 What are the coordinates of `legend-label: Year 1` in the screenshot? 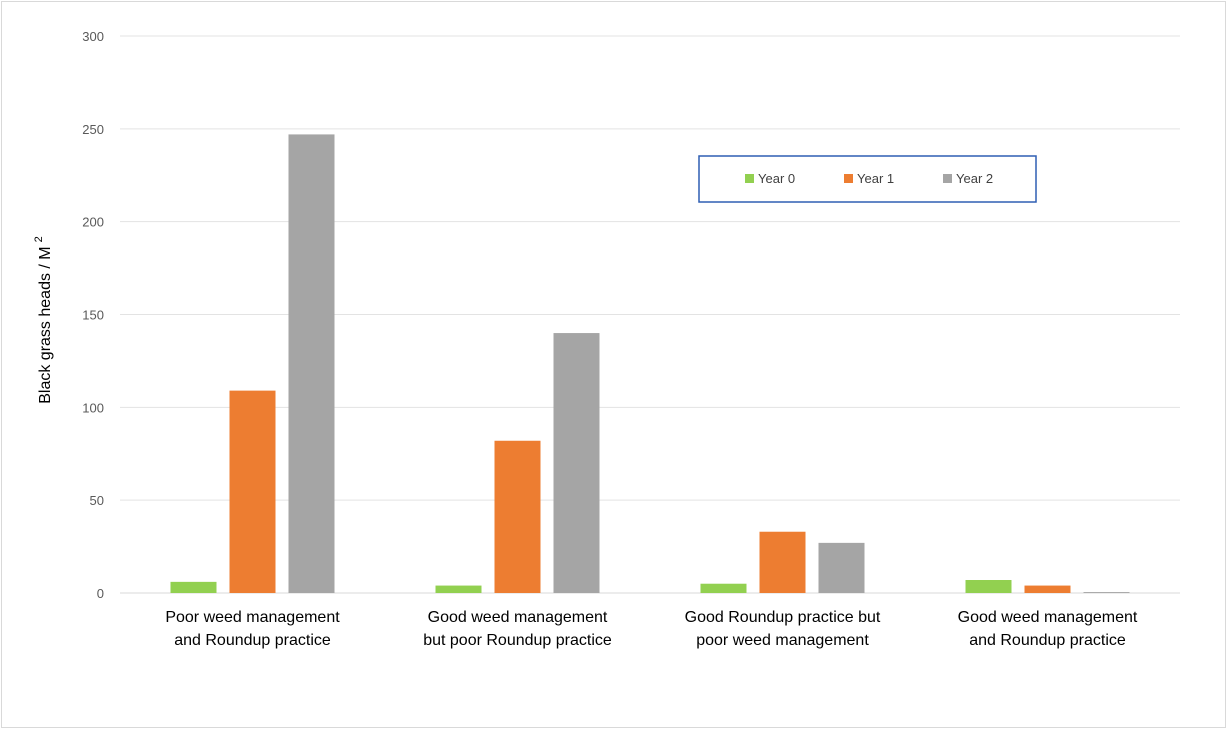 It's located at (875, 178).